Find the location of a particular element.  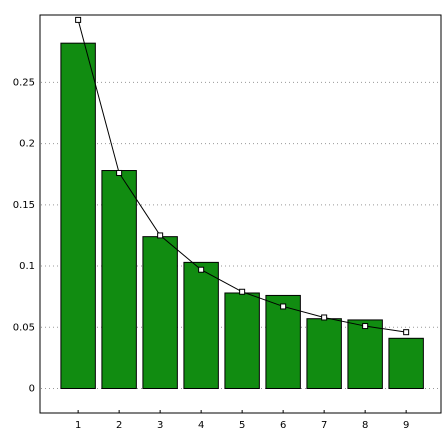

x-tick-label: 7 is located at coordinates (324, 425).